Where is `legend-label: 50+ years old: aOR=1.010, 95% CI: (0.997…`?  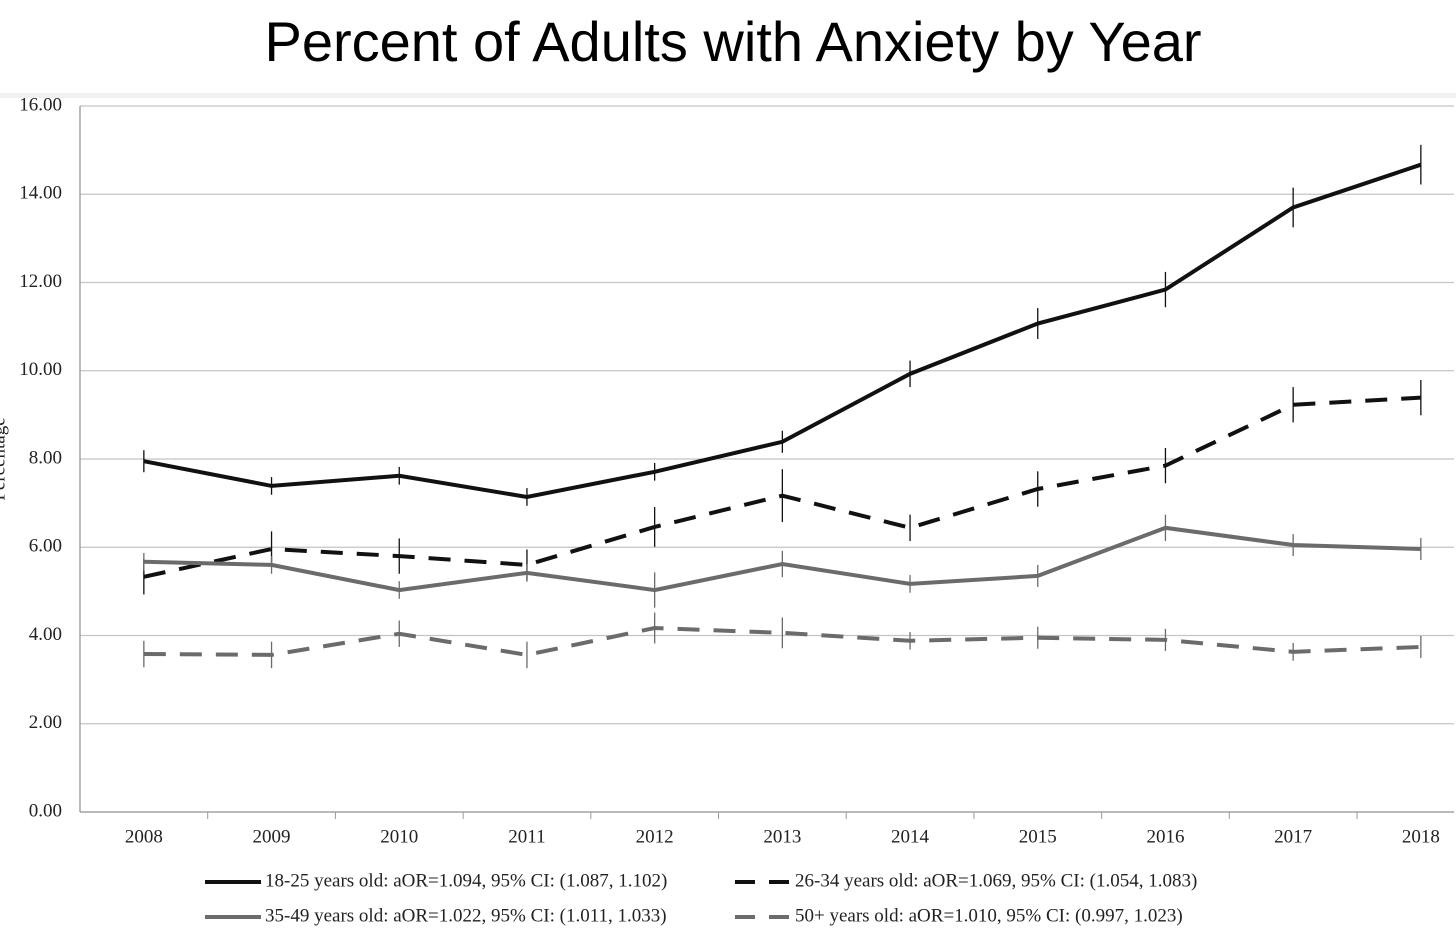
legend-label: 50+ years old: aOR=1.010, 95% CI: (0.997… is located at coordinates (989, 915).